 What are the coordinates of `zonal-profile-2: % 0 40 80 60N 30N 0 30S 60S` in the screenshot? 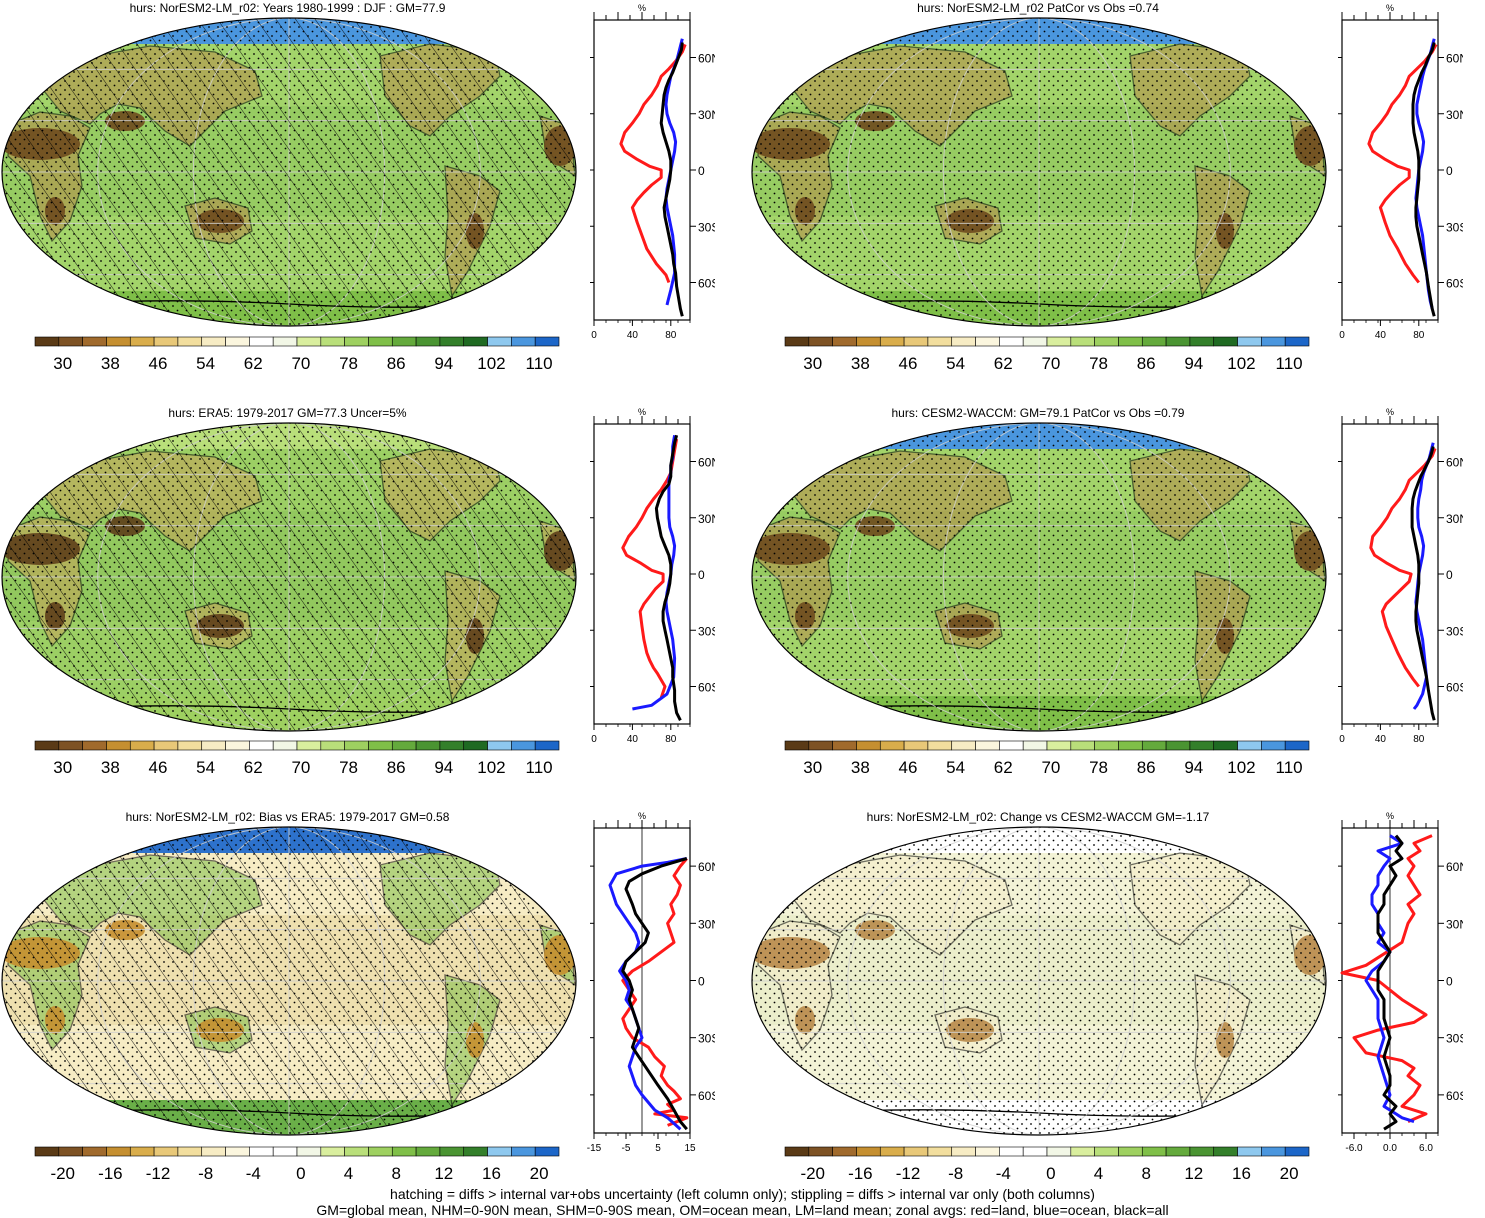 It's located at (1400, 172).